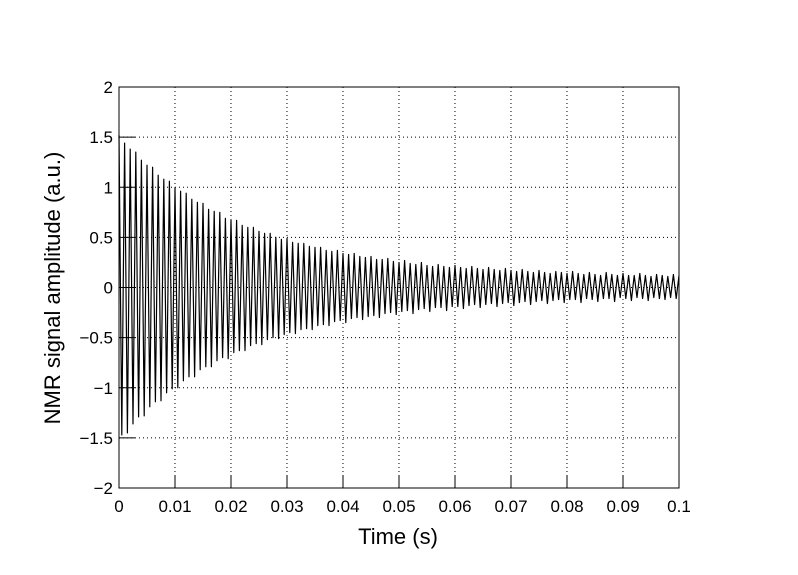 Image resolution: width=798 pixels, height=575 pixels. I want to click on y-tick-label: 1, so click(108, 187).